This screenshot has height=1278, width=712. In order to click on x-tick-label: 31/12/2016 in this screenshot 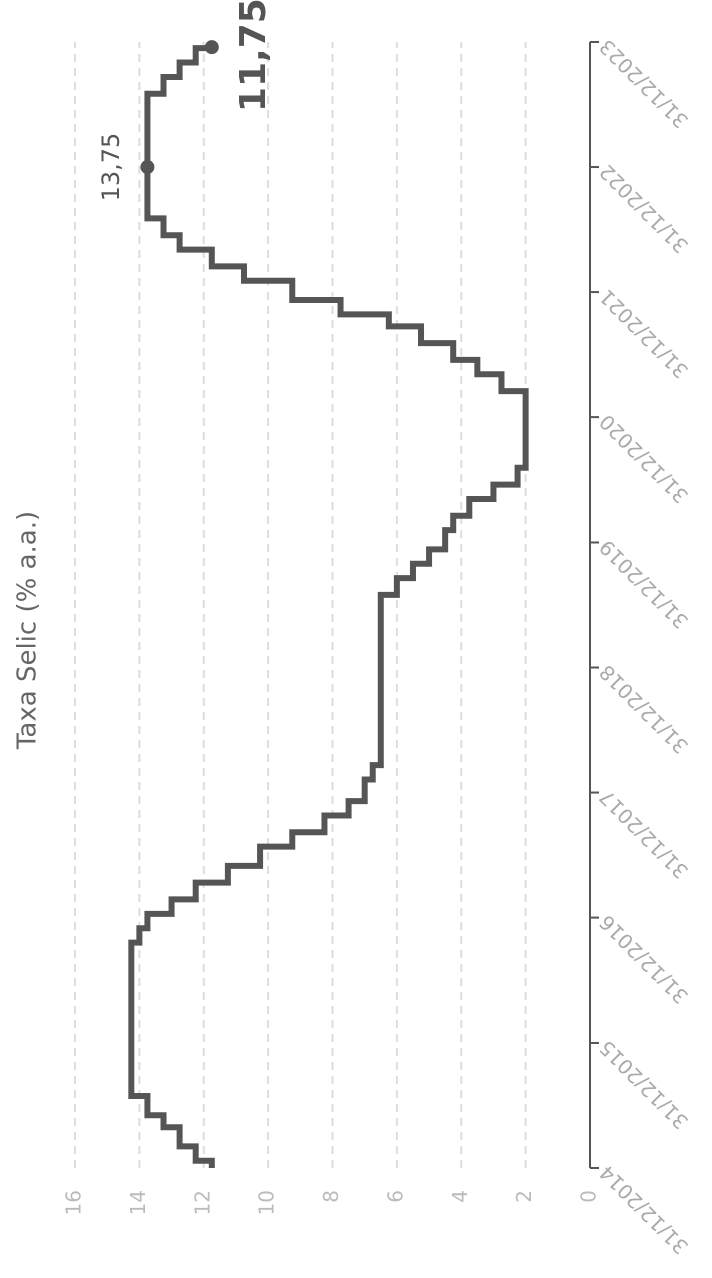, I will do `click(643, 959)`.